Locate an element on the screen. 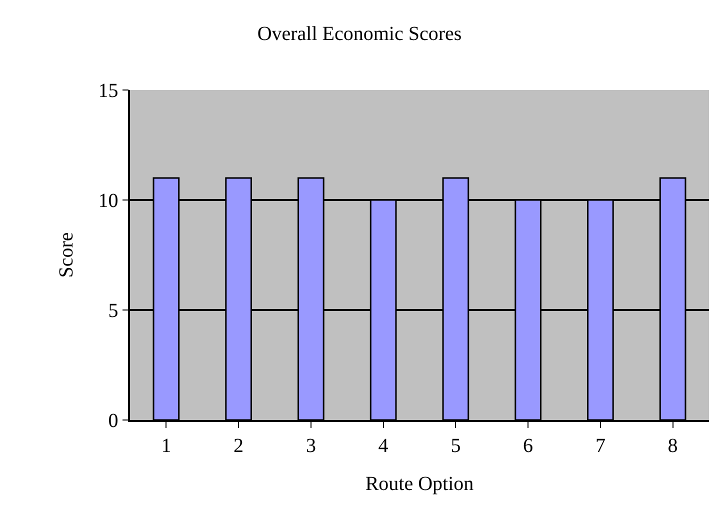 The height and width of the screenshot is (520, 719). y-tick-label: 0 is located at coordinates (113, 421).